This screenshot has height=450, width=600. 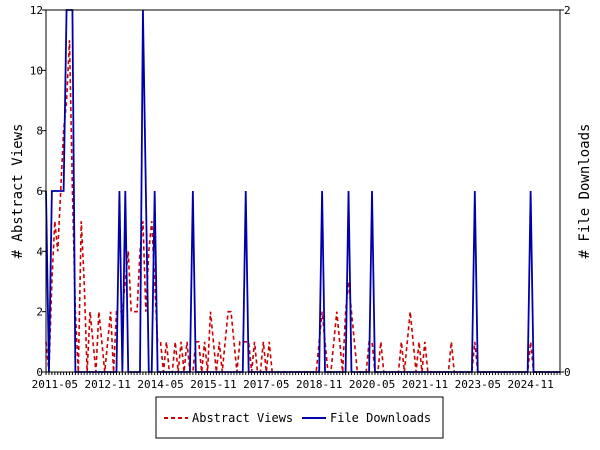 I want to click on y-right-tick-label: 2, so click(x=567, y=10).